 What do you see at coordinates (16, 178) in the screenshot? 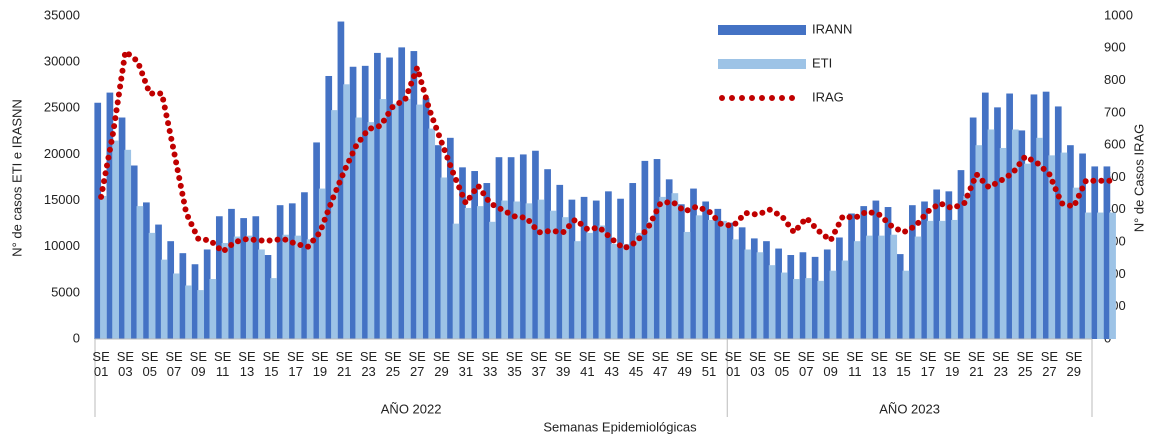
I see `y-axis-title: N° de casos ETI e IRASNN` at bounding box center [16, 178].